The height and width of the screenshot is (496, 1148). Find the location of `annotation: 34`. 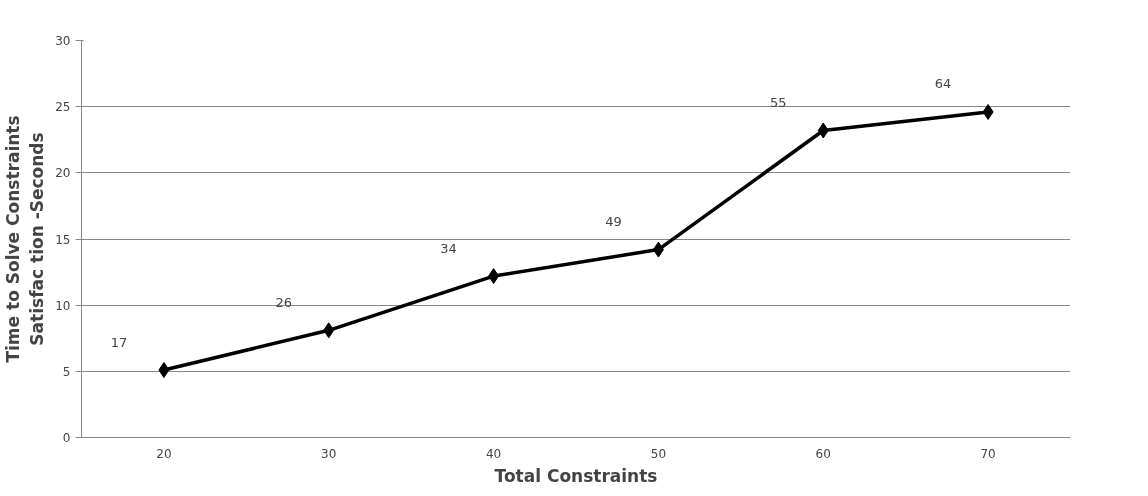

annotation: 34 is located at coordinates (448, 248).